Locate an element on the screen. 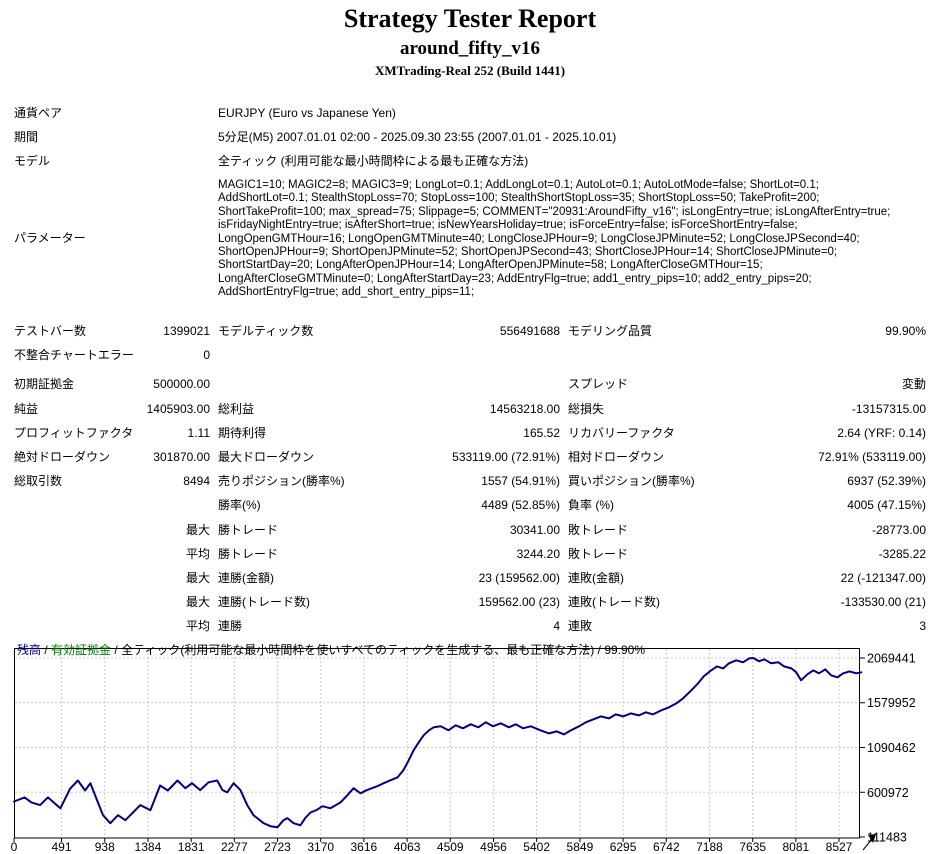  stat-label: 総利益 is located at coordinates (236, 408).